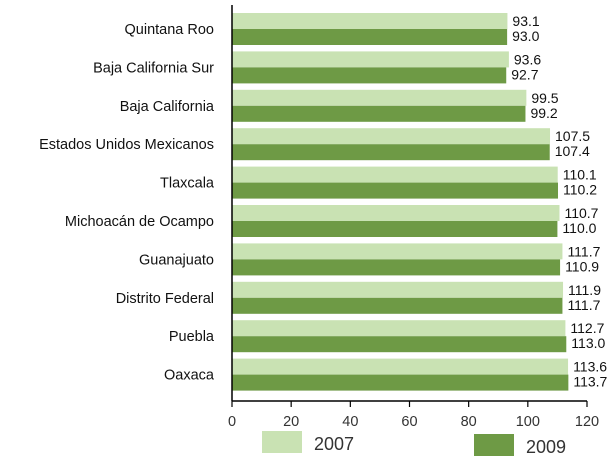  What do you see at coordinates (409, 422) in the screenshot?
I see `x-tick-label-60: 60` at bounding box center [409, 422].